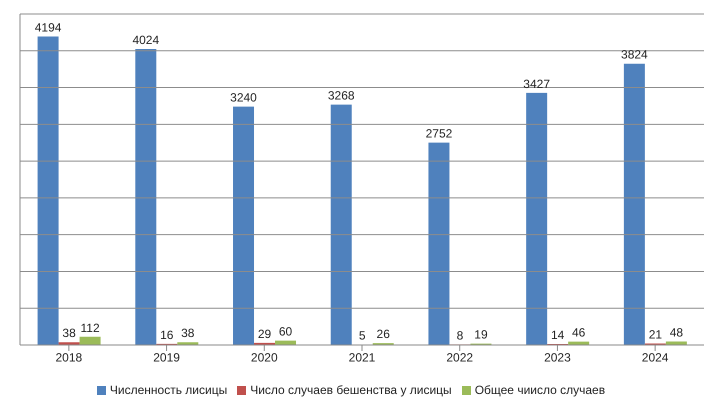 The height and width of the screenshot is (401, 708). I want to click on data-label: 19, so click(481, 335).